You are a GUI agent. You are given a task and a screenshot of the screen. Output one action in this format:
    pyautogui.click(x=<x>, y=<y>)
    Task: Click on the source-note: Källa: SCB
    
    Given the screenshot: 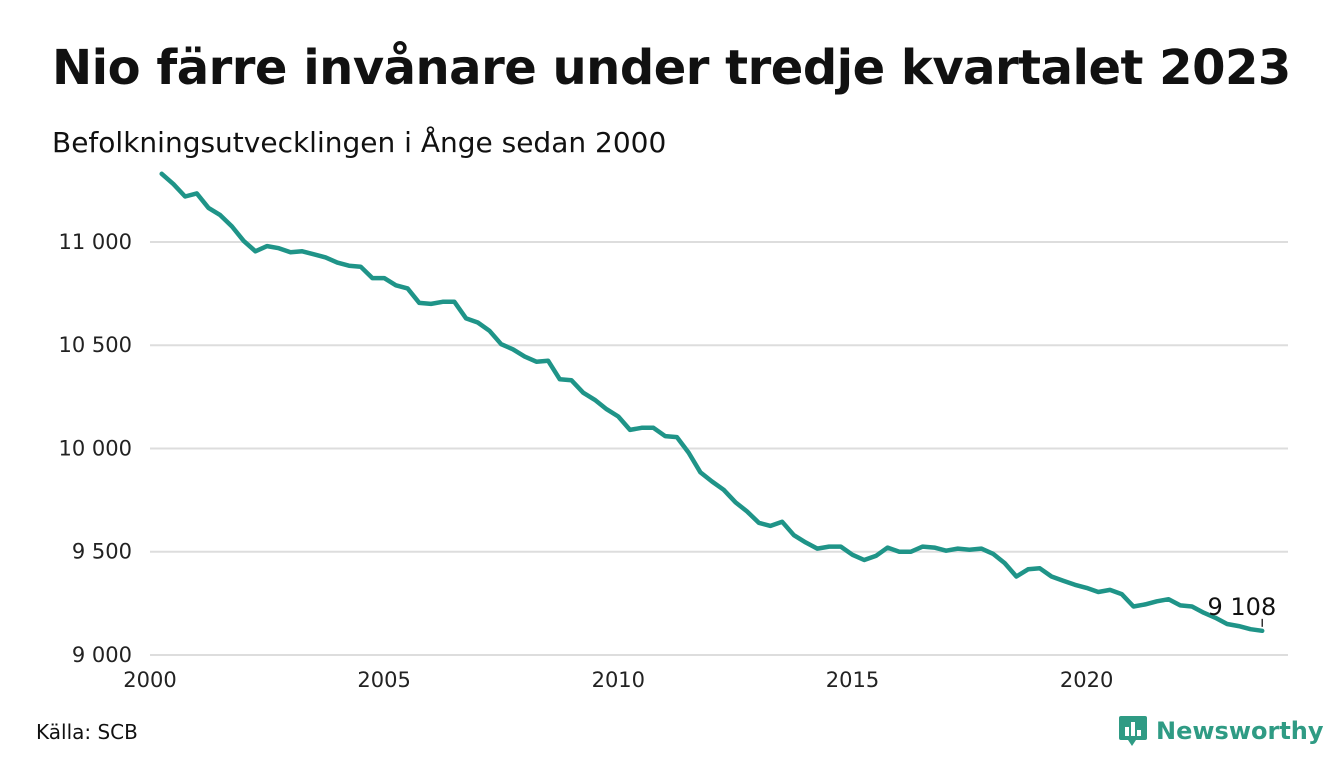 What is the action you would take?
    pyautogui.click(x=87, y=732)
    